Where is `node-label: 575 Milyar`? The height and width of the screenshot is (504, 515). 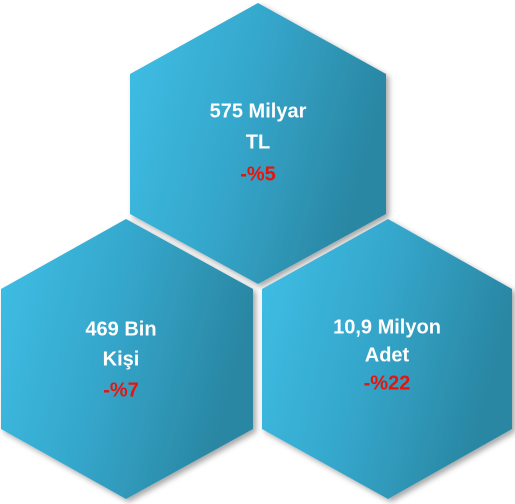 node-label: 575 Milyar is located at coordinates (258, 111).